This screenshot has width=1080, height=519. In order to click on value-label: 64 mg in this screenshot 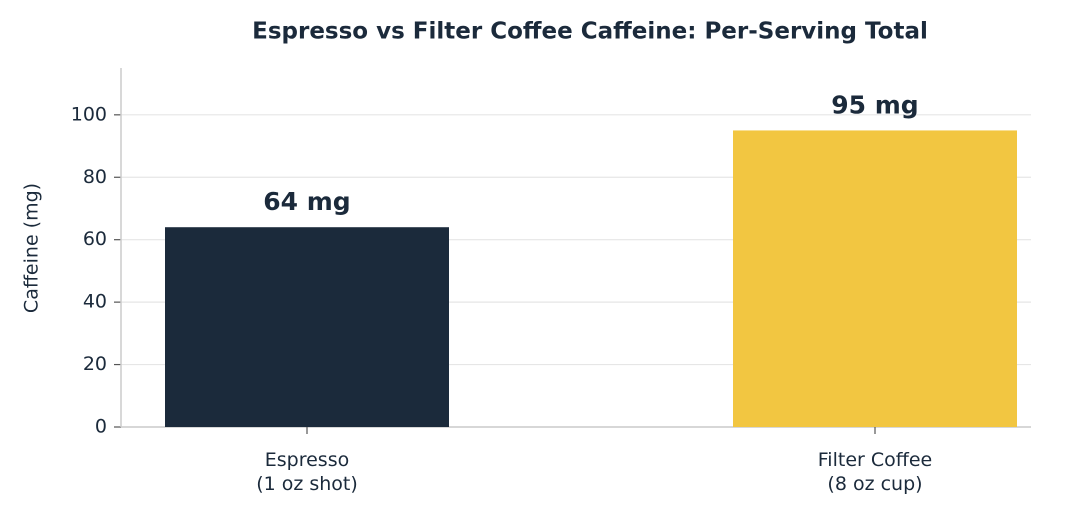, I will do `click(306, 201)`.